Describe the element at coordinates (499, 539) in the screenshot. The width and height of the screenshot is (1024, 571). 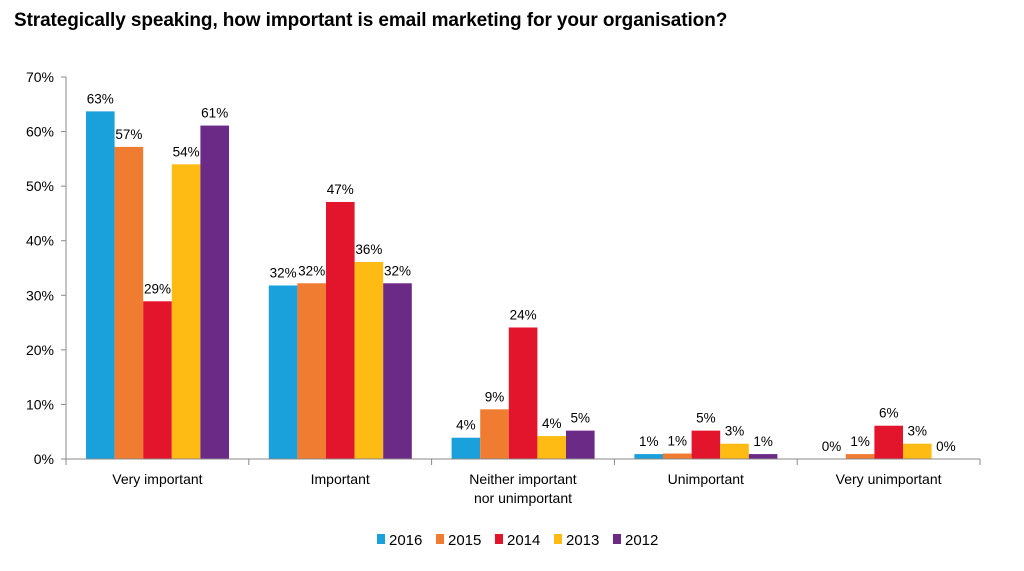
I see `legend-swatch-2014` at that location.